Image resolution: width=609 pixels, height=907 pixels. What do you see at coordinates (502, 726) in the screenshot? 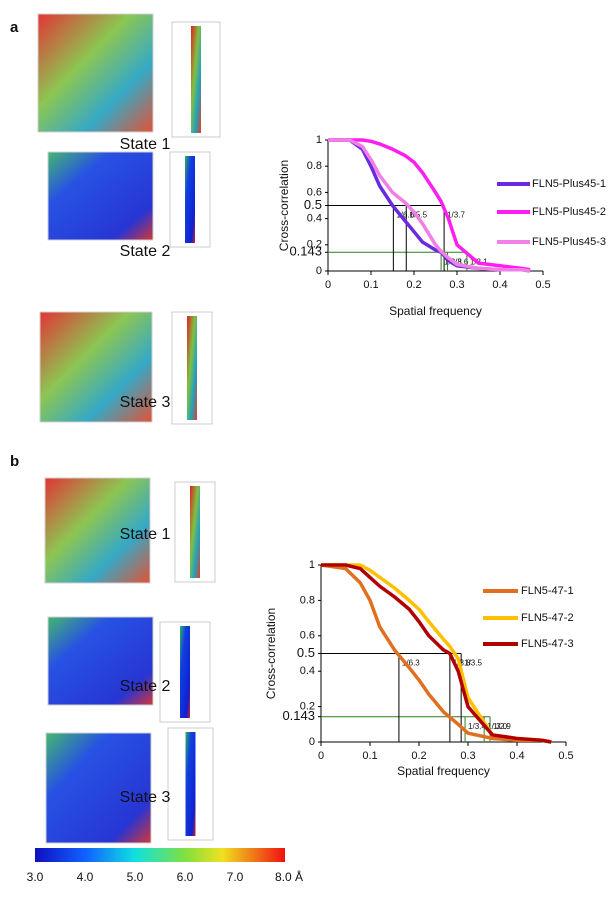
I see `resolution-label: 1/2.9` at bounding box center [502, 726].